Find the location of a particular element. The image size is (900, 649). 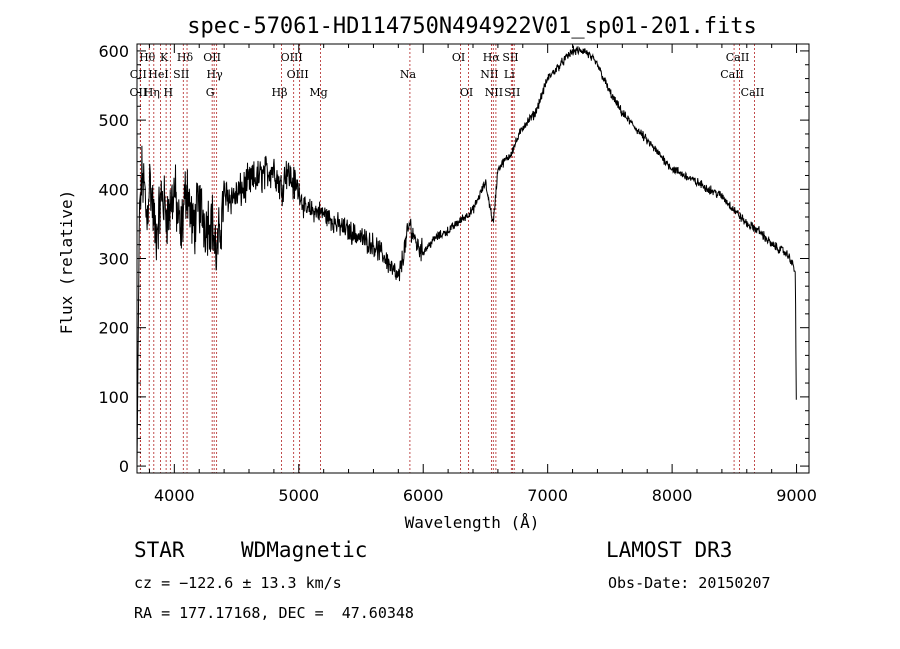

x-tick-label: 7000 is located at coordinates (547, 495).